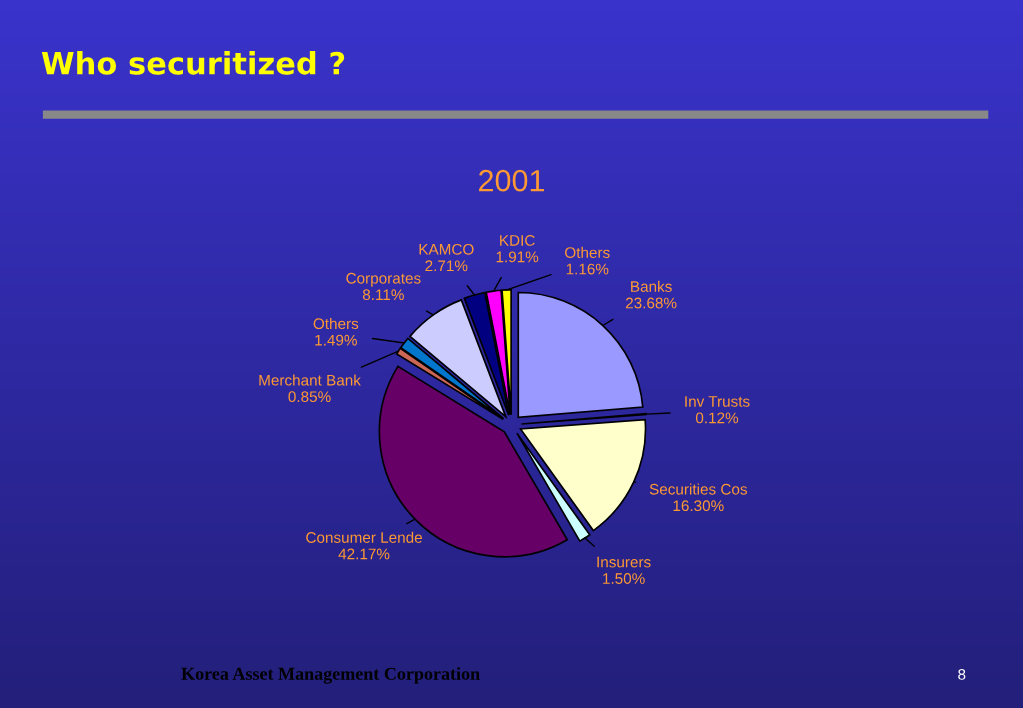 This screenshot has height=708, width=1023. I want to click on text: 8, so click(962, 674).